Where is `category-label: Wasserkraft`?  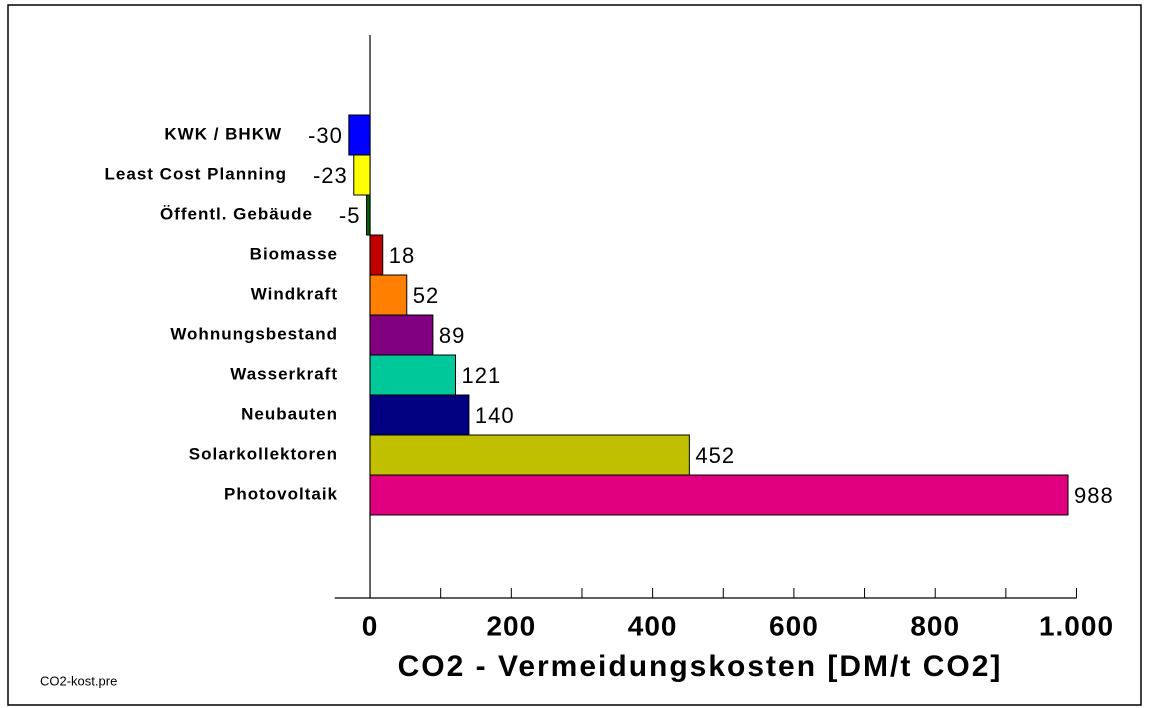 category-label: Wasserkraft is located at coordinates (284, 373).